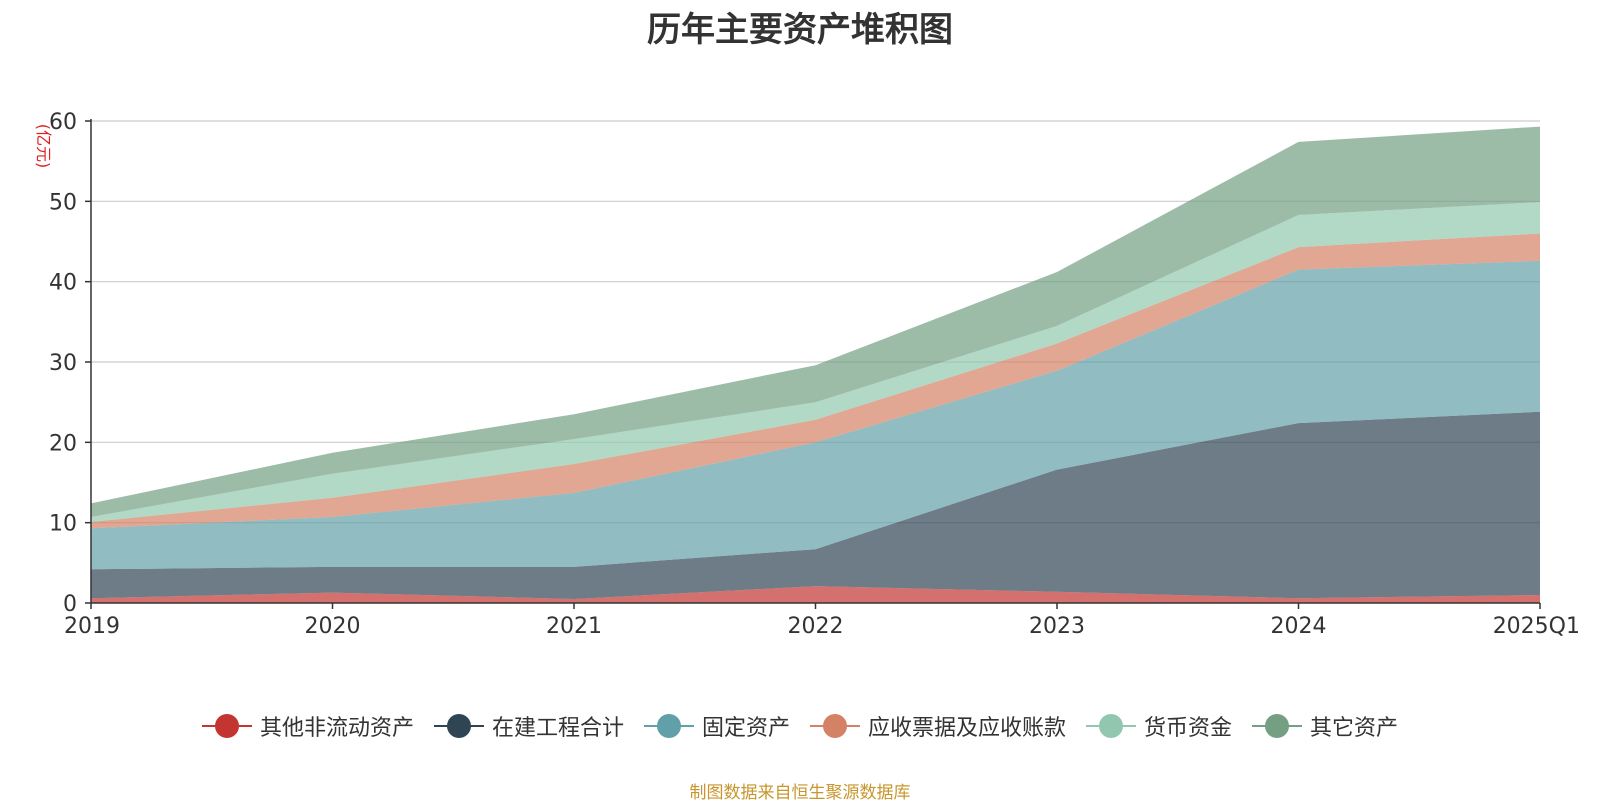  I want to click on y-tick-label: 10, so click(63, 524).